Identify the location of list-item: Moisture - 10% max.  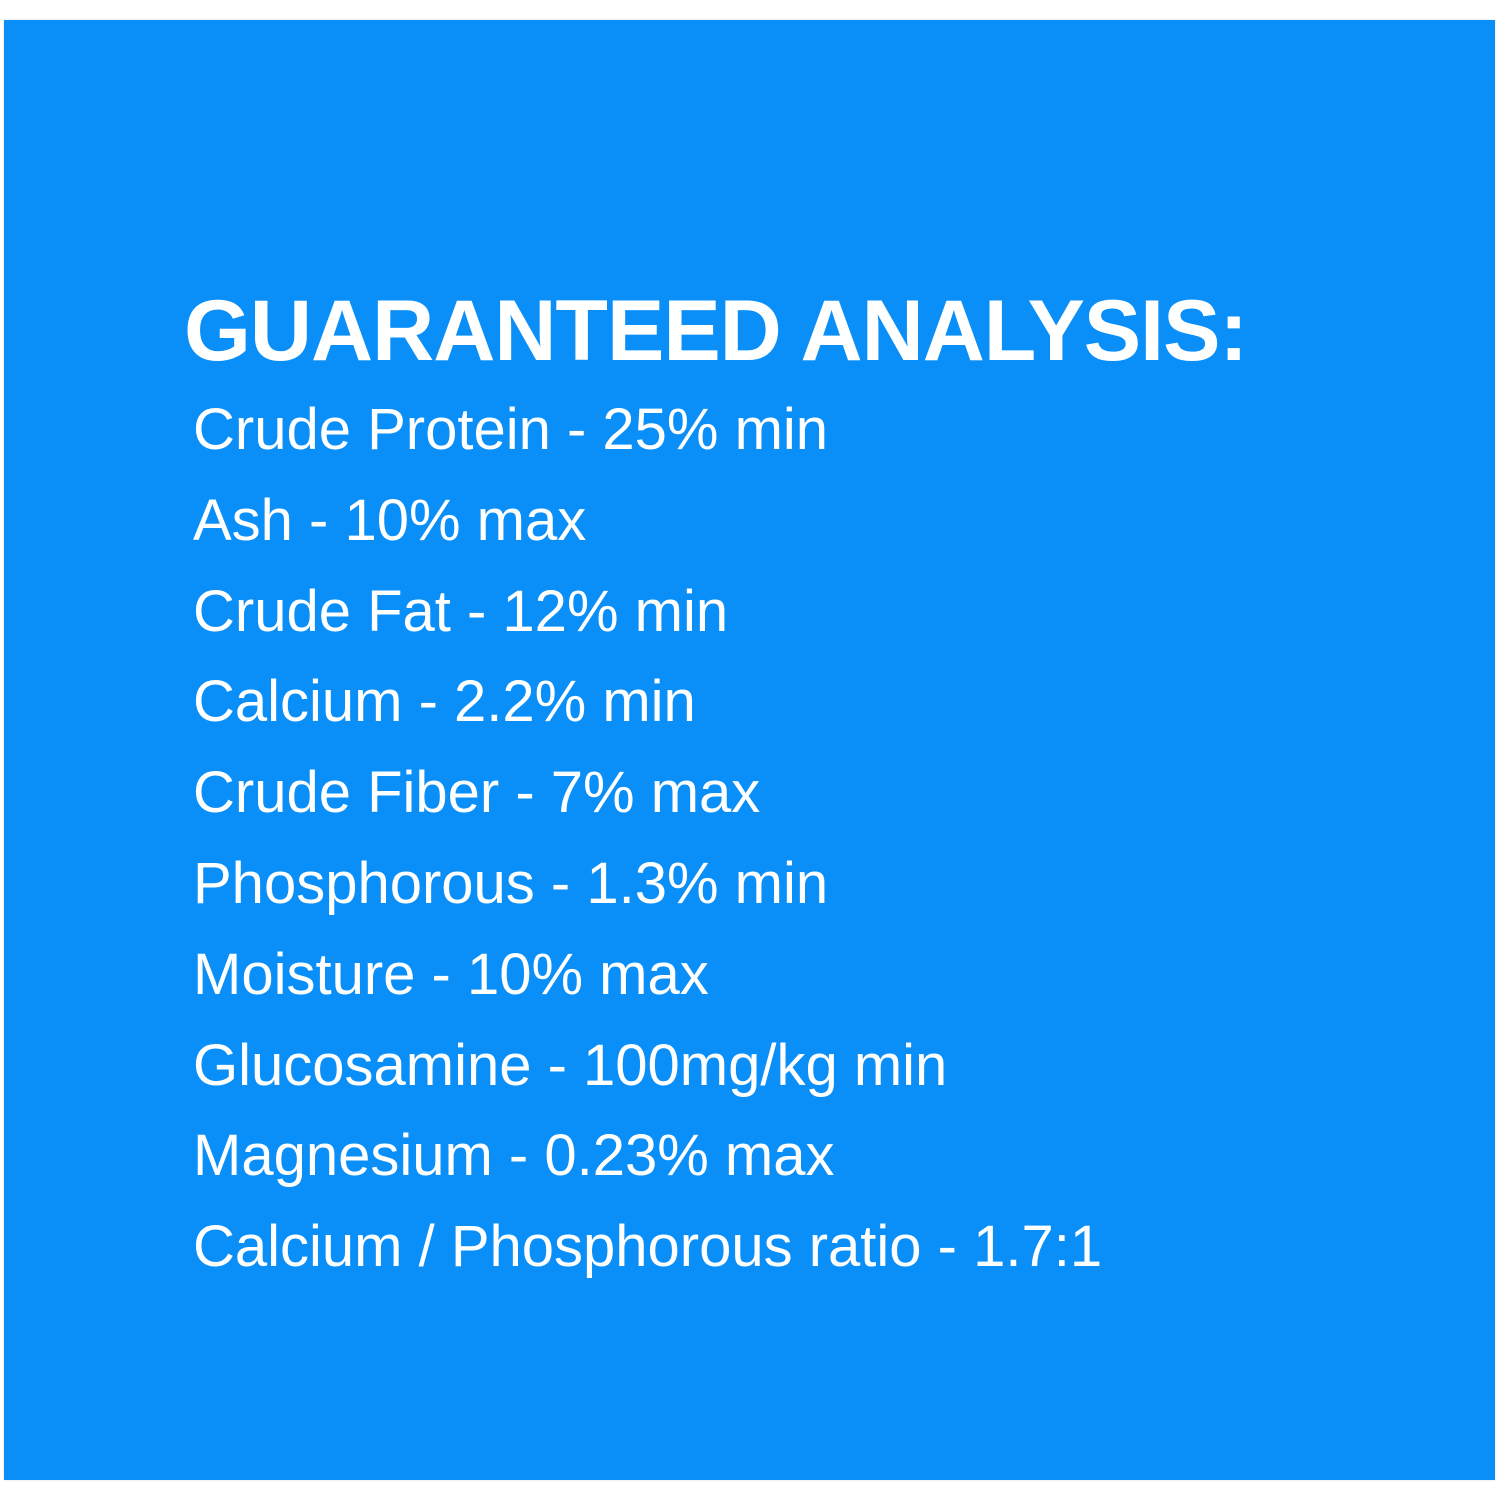
(451, 974).